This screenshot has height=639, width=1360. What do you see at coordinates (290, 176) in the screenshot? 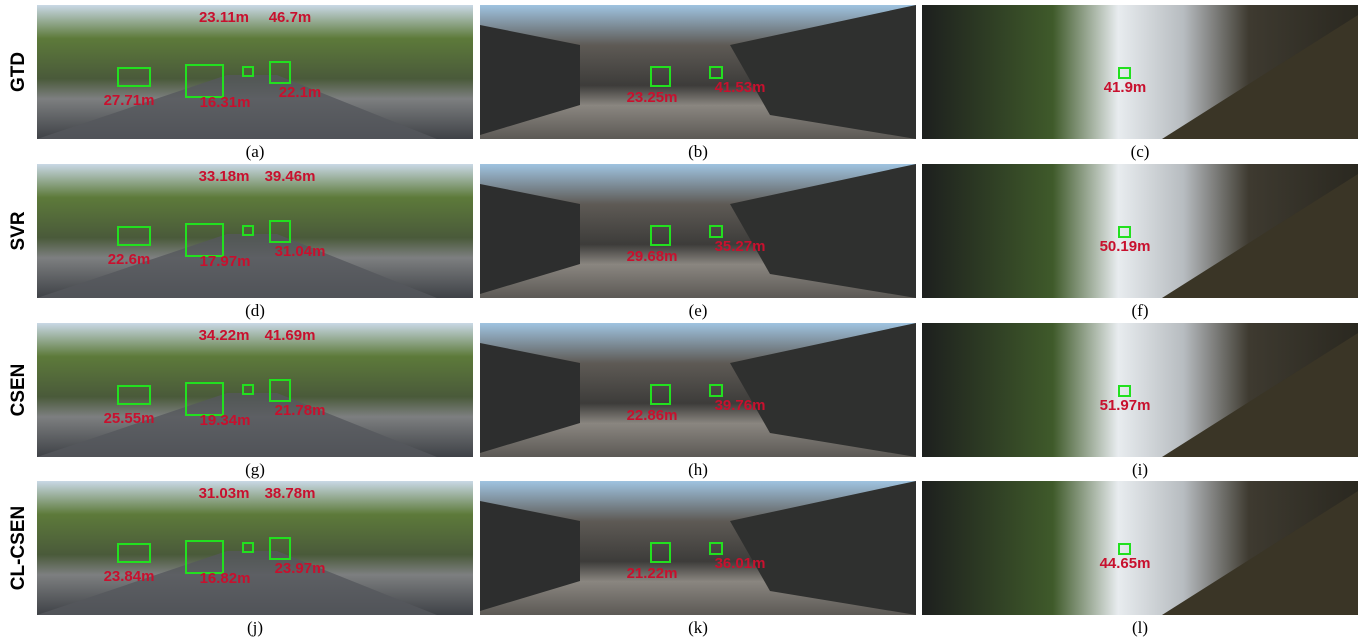
I see `distance-label: 39.46m` at bounding box center [290, 176].